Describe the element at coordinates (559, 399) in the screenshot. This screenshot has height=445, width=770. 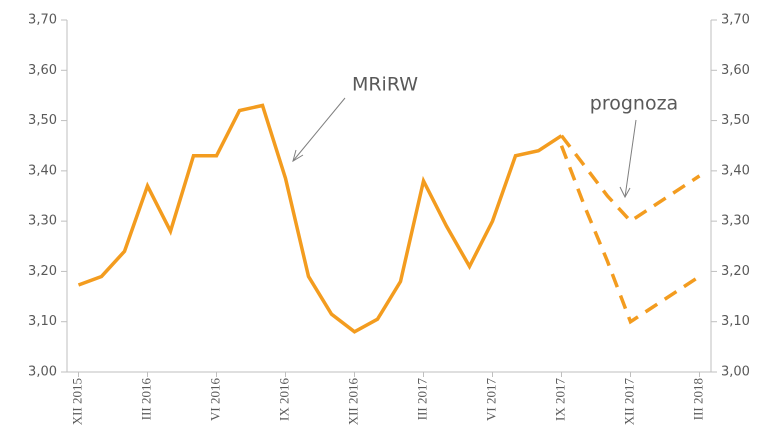
I see `x-tick-label: IX 2017` at that location.